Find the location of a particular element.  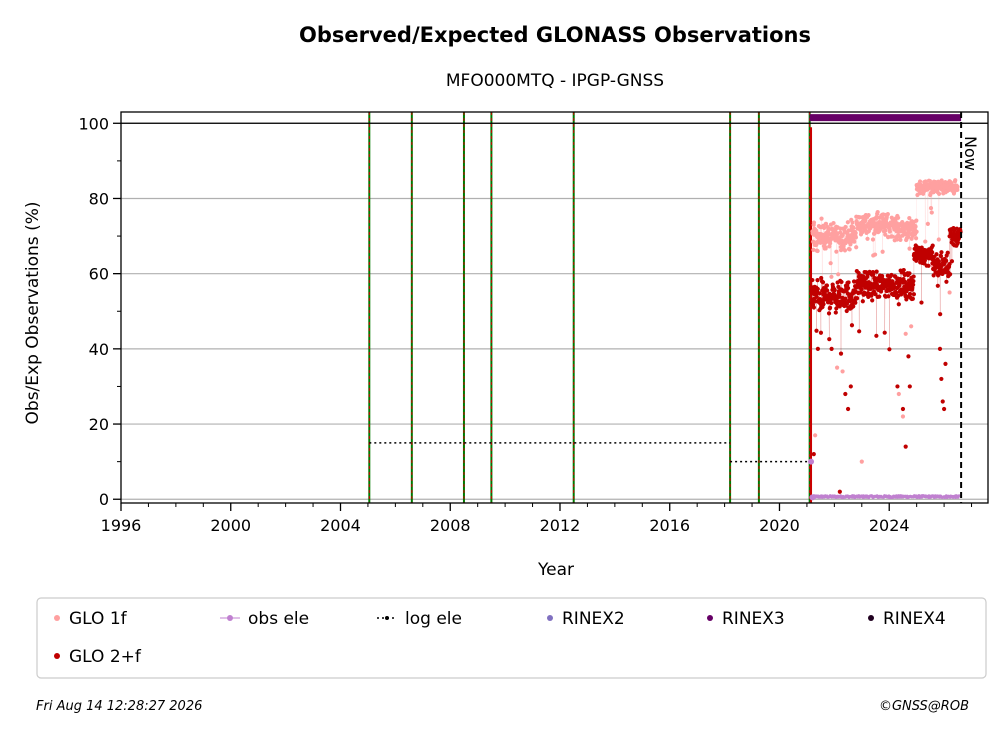

x-tick-label: 2024 is located at coordinates (889, 525).